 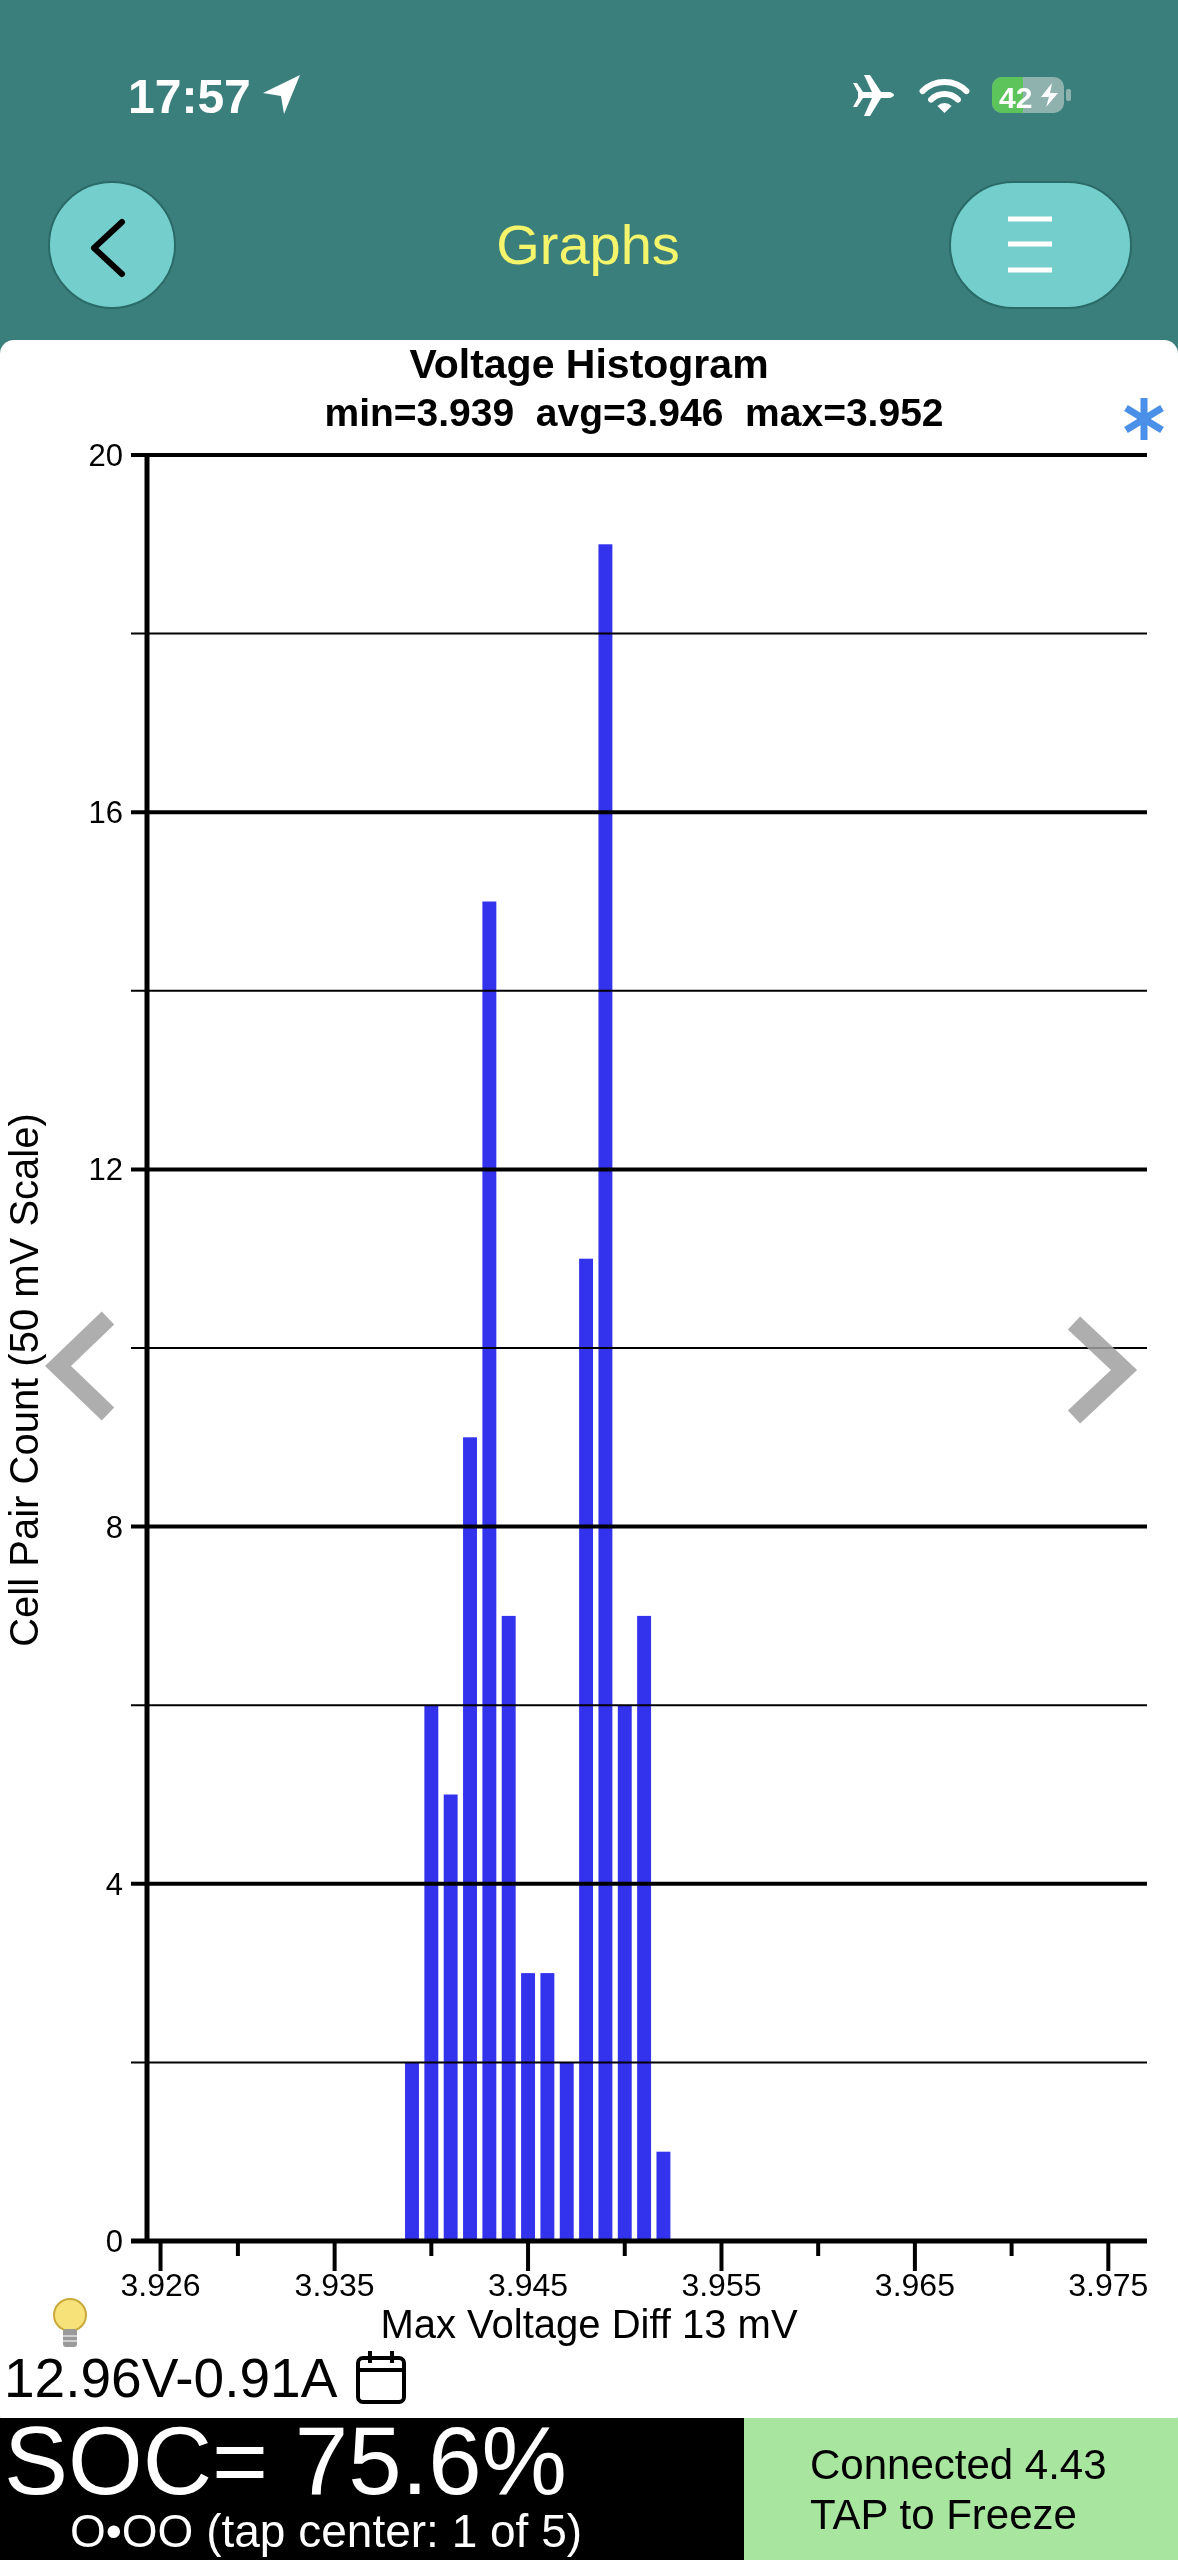 What do you see at coordinates (189, 96) in the screenshot?
I see `text: 17:57` at bounding box center [189, 96].